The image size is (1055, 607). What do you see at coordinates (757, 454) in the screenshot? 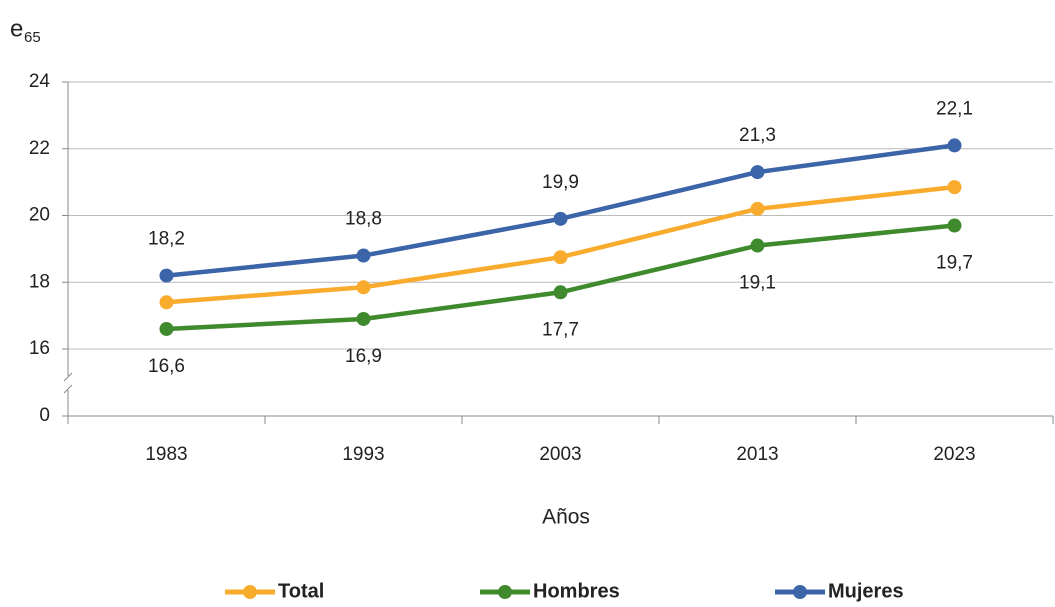
I see `x-tick-label: 2013` at bounding box center [757, 454].